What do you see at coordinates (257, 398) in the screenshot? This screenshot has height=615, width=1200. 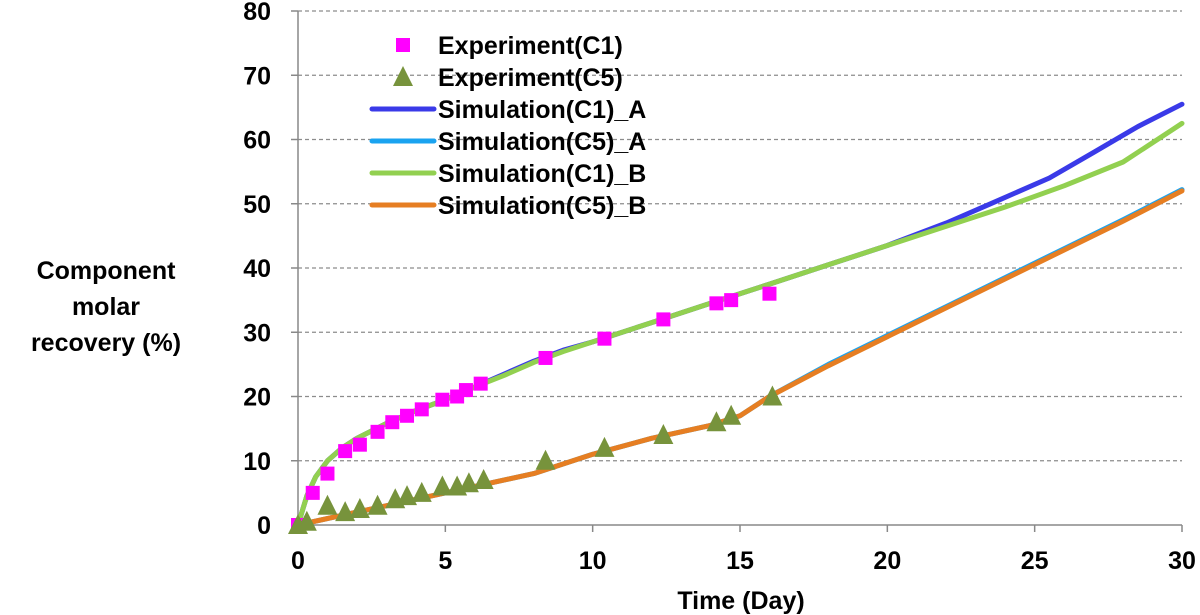 I see `y-tick-label-2: 20` at bounding box center [257, 398].